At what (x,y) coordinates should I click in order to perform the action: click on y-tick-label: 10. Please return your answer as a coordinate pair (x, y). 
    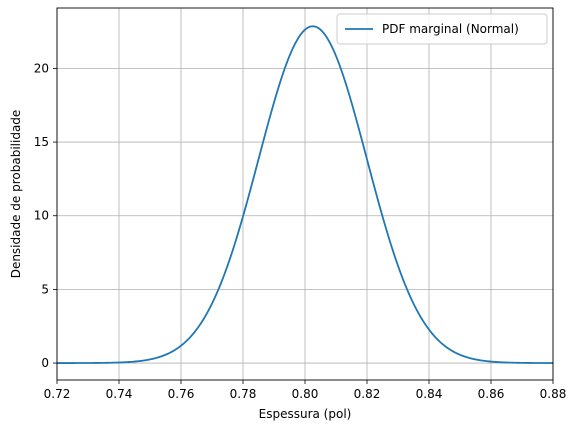
    Looking at the image, I should click on (41, 216).